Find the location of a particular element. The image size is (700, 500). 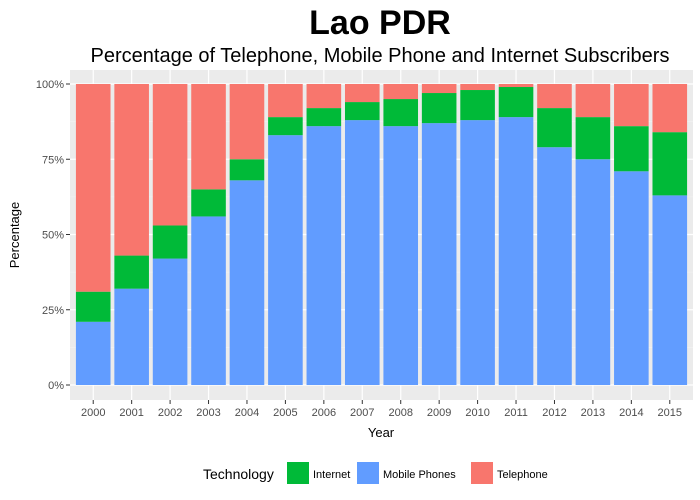

bar-internet-2007 is located at coordinates (362, 111).